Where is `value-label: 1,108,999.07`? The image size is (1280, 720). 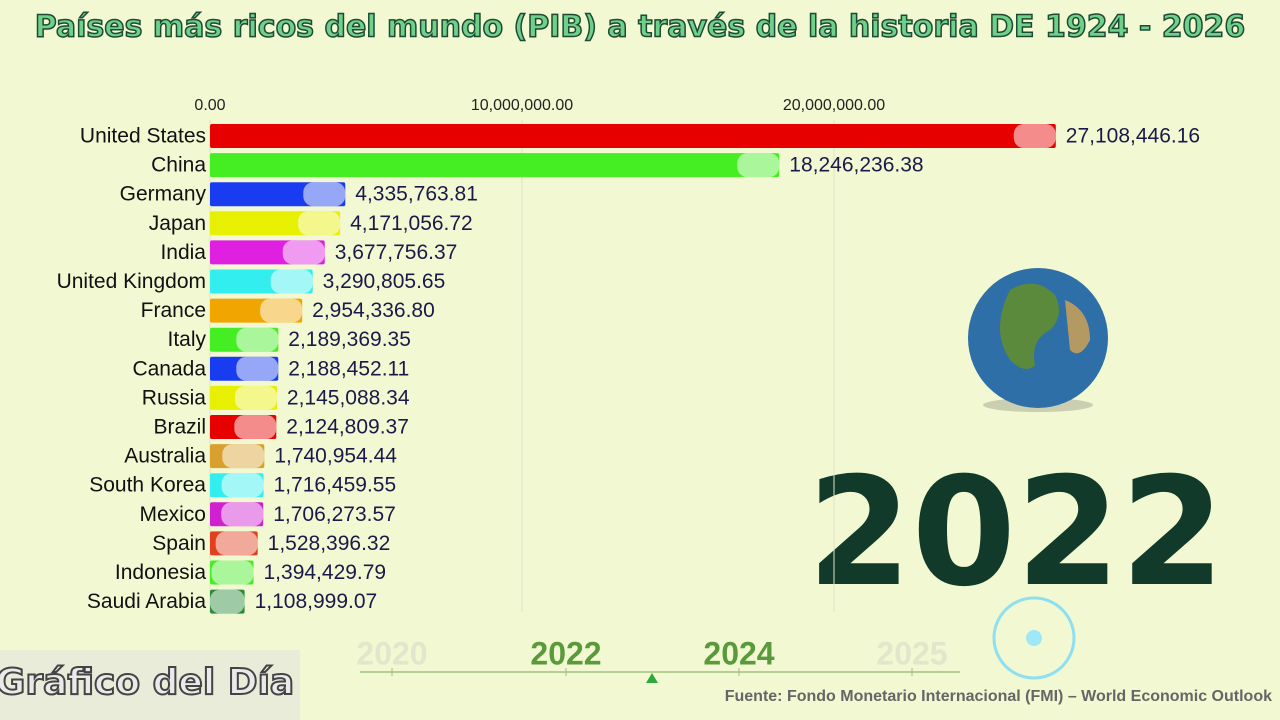 value-label: 1,108,999.07 is located at coordinates (316, 601).